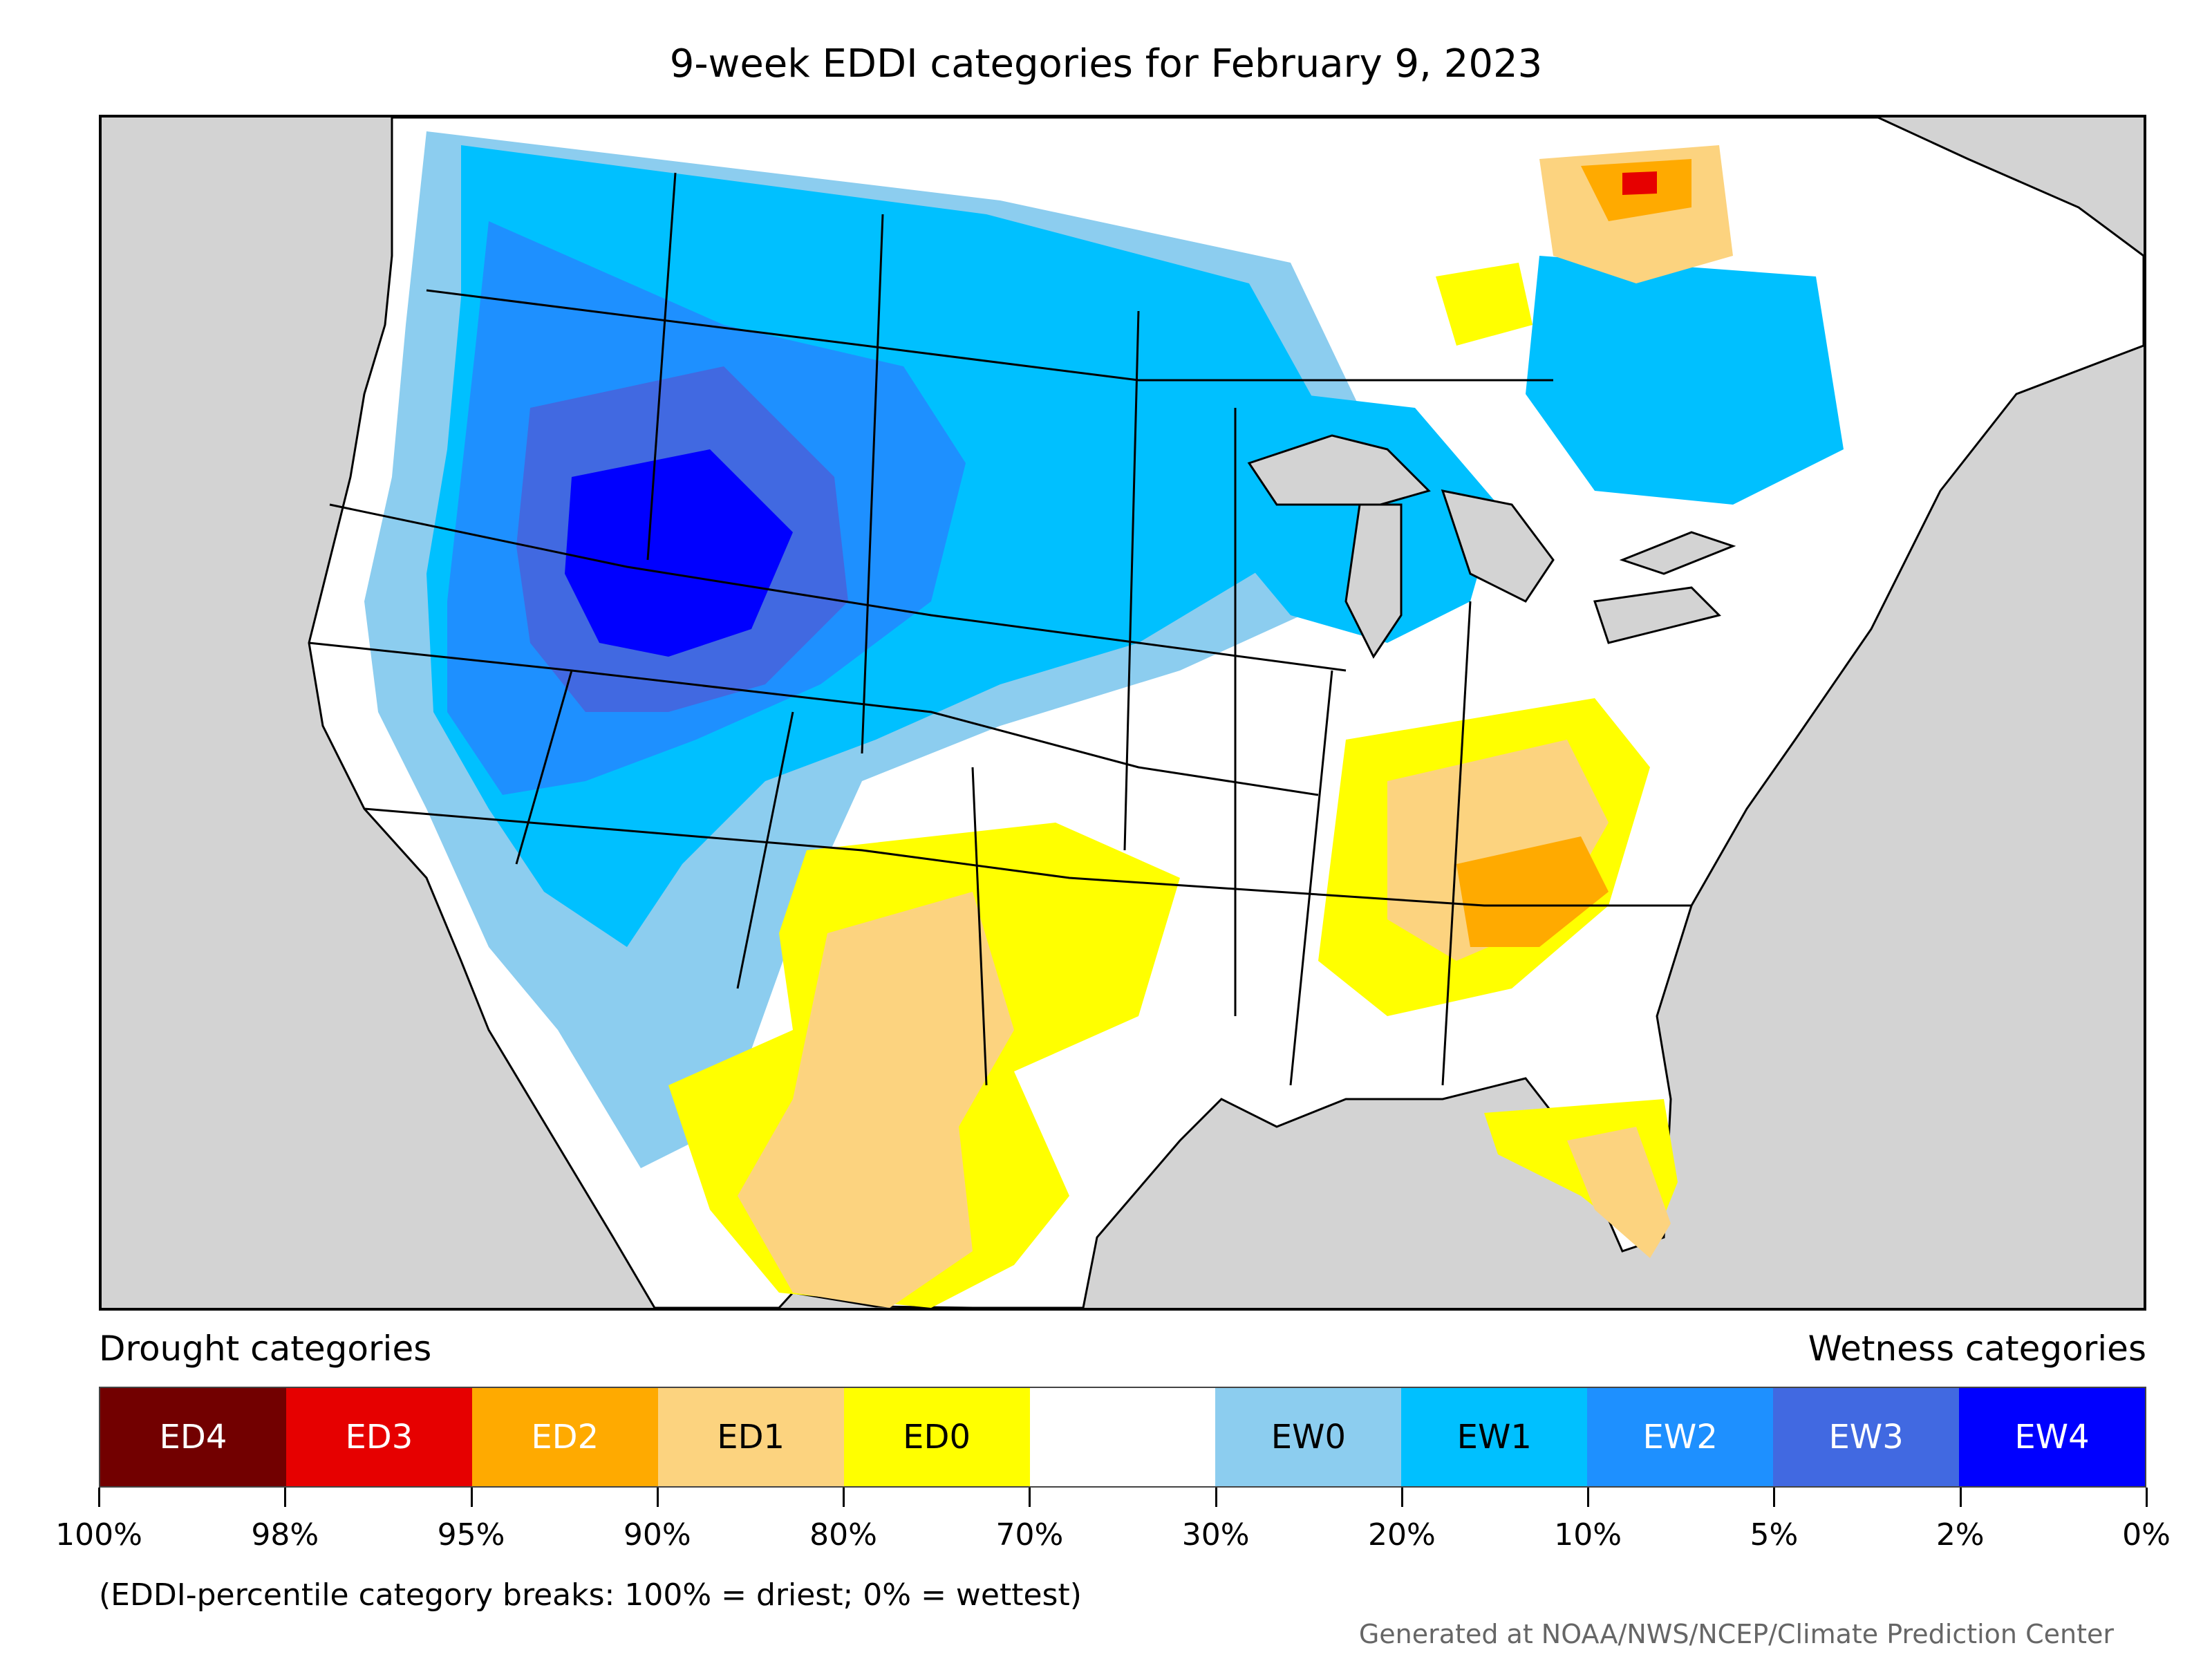 The width and height of the screenshot is (2212, 1659). Describe the element at coordinates (1402, 1535) in the screenshot. I see `legend-tick-label: 20%` at that location.